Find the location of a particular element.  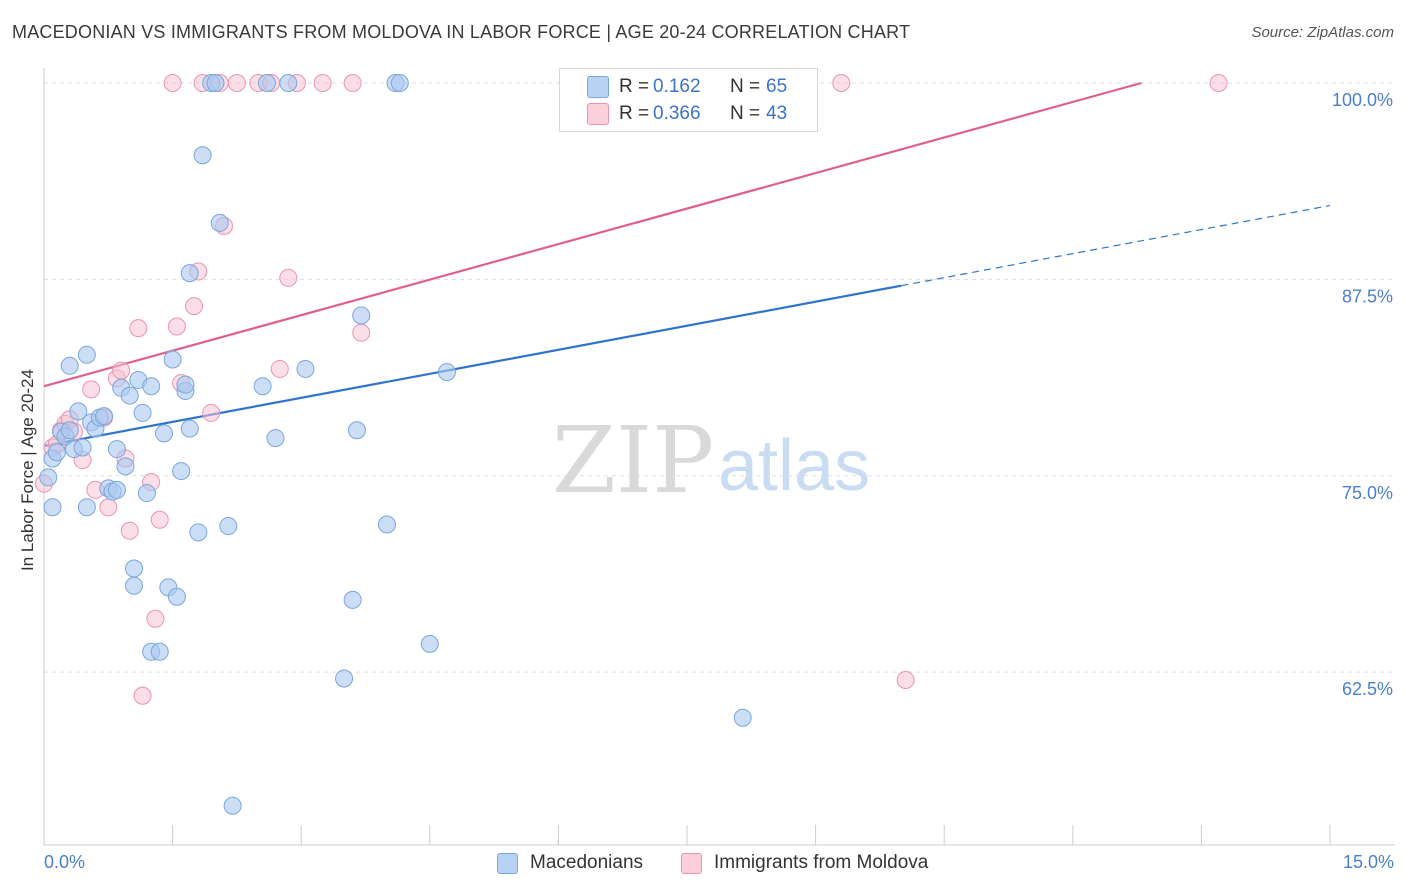

y-tick-label: 100.0% is located at coordinates (1362, 100).